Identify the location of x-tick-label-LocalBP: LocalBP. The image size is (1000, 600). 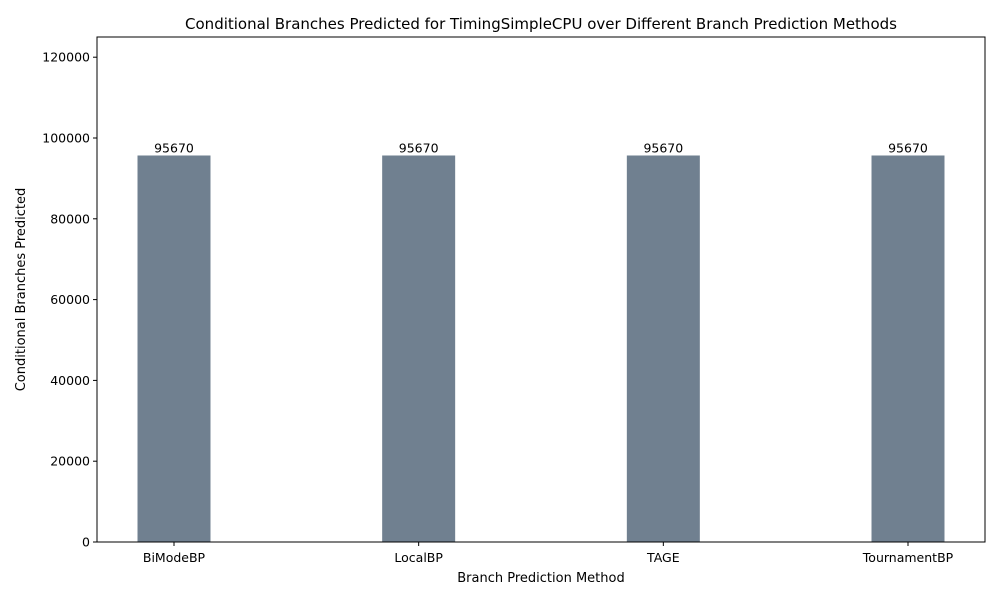
(418, 557).